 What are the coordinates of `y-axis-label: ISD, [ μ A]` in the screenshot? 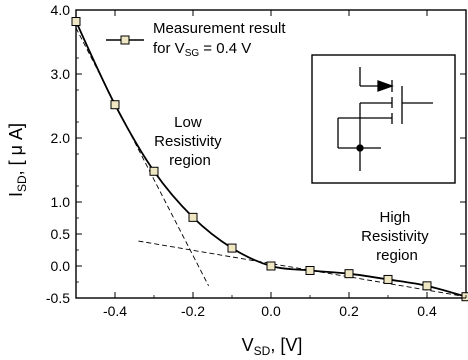 It's located at (17, 160).